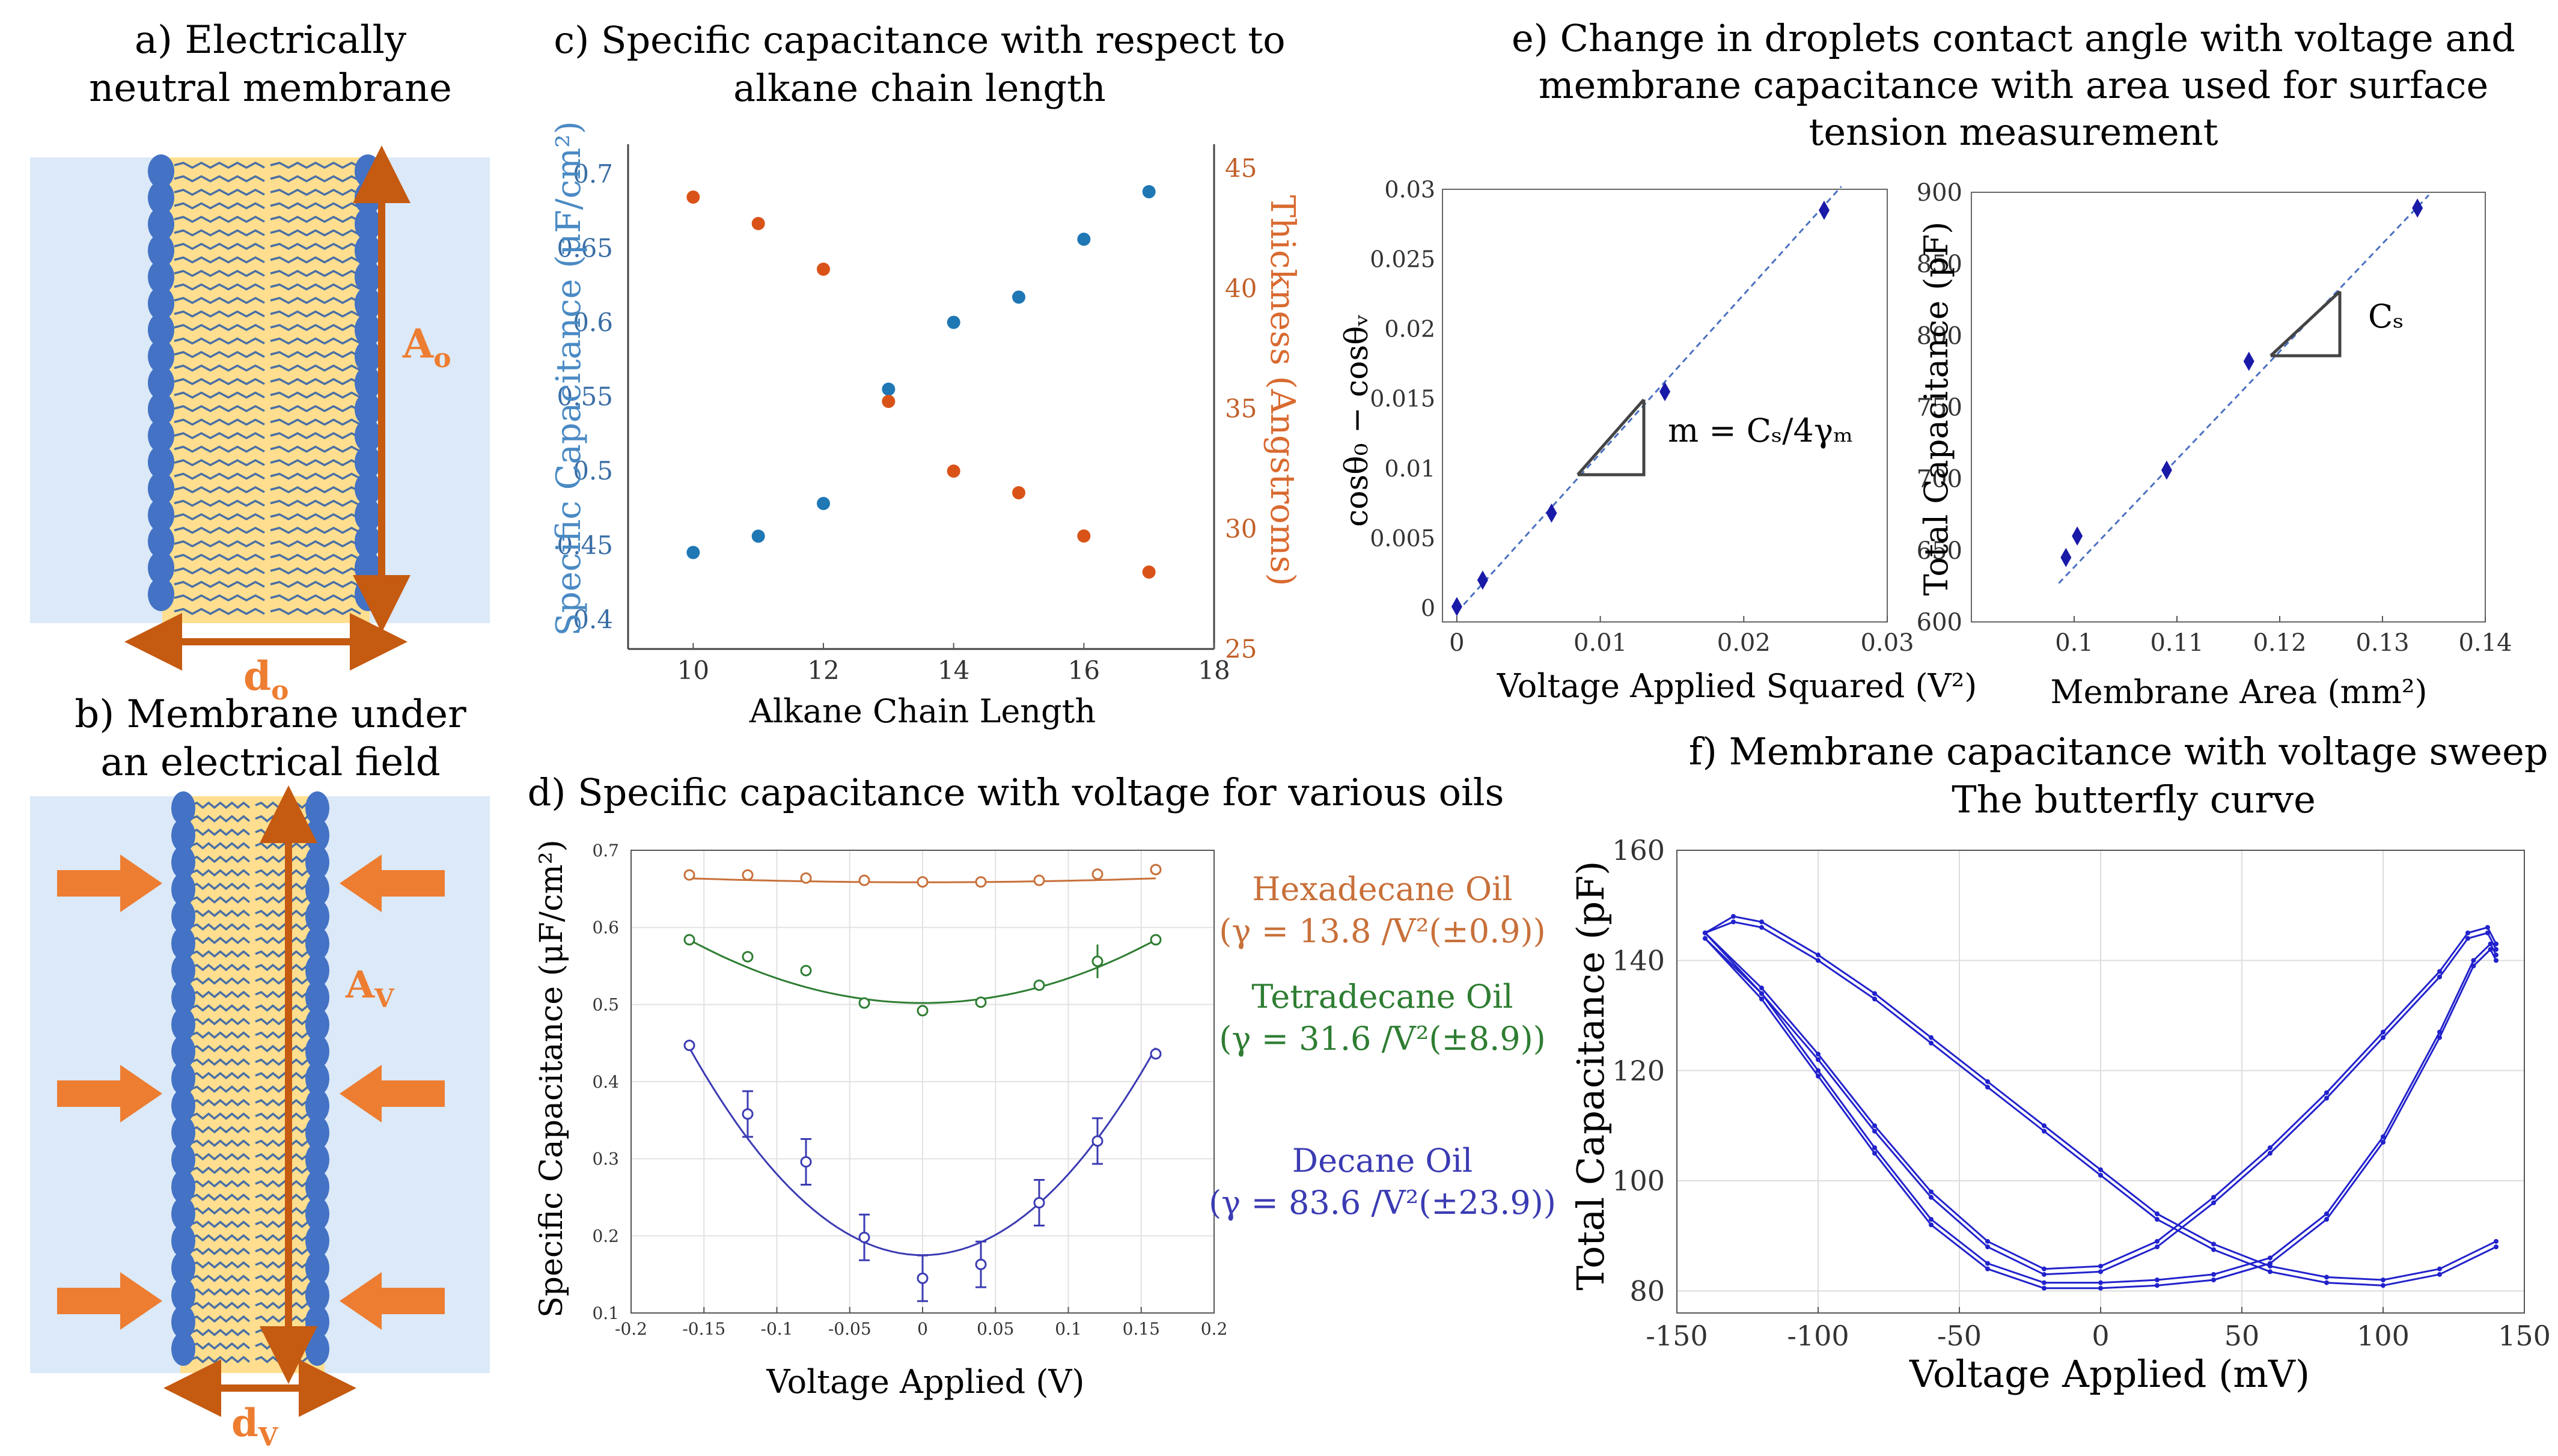 This screenshot has width=2558, height=1456. What do you see at coordinates (777, 1329) in the screenshot?
I see `panel-d-x-tick-label: -0.1` at bounding box center [777, 1329].